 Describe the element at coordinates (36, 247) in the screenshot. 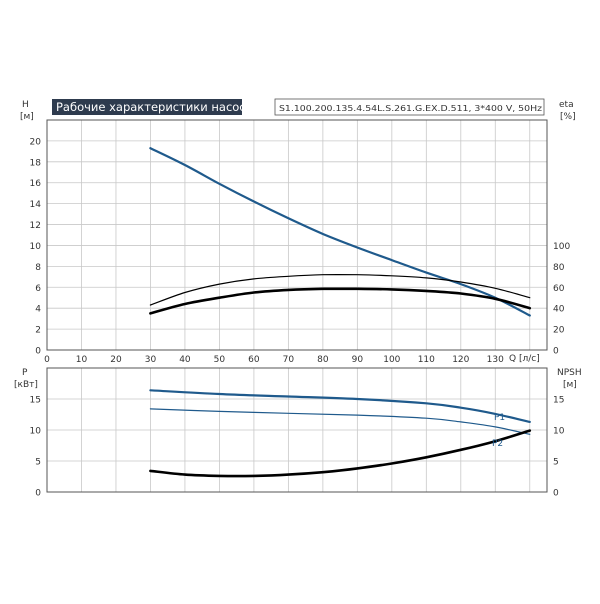

I see `top-y-left-tick-label: 10` at that location.